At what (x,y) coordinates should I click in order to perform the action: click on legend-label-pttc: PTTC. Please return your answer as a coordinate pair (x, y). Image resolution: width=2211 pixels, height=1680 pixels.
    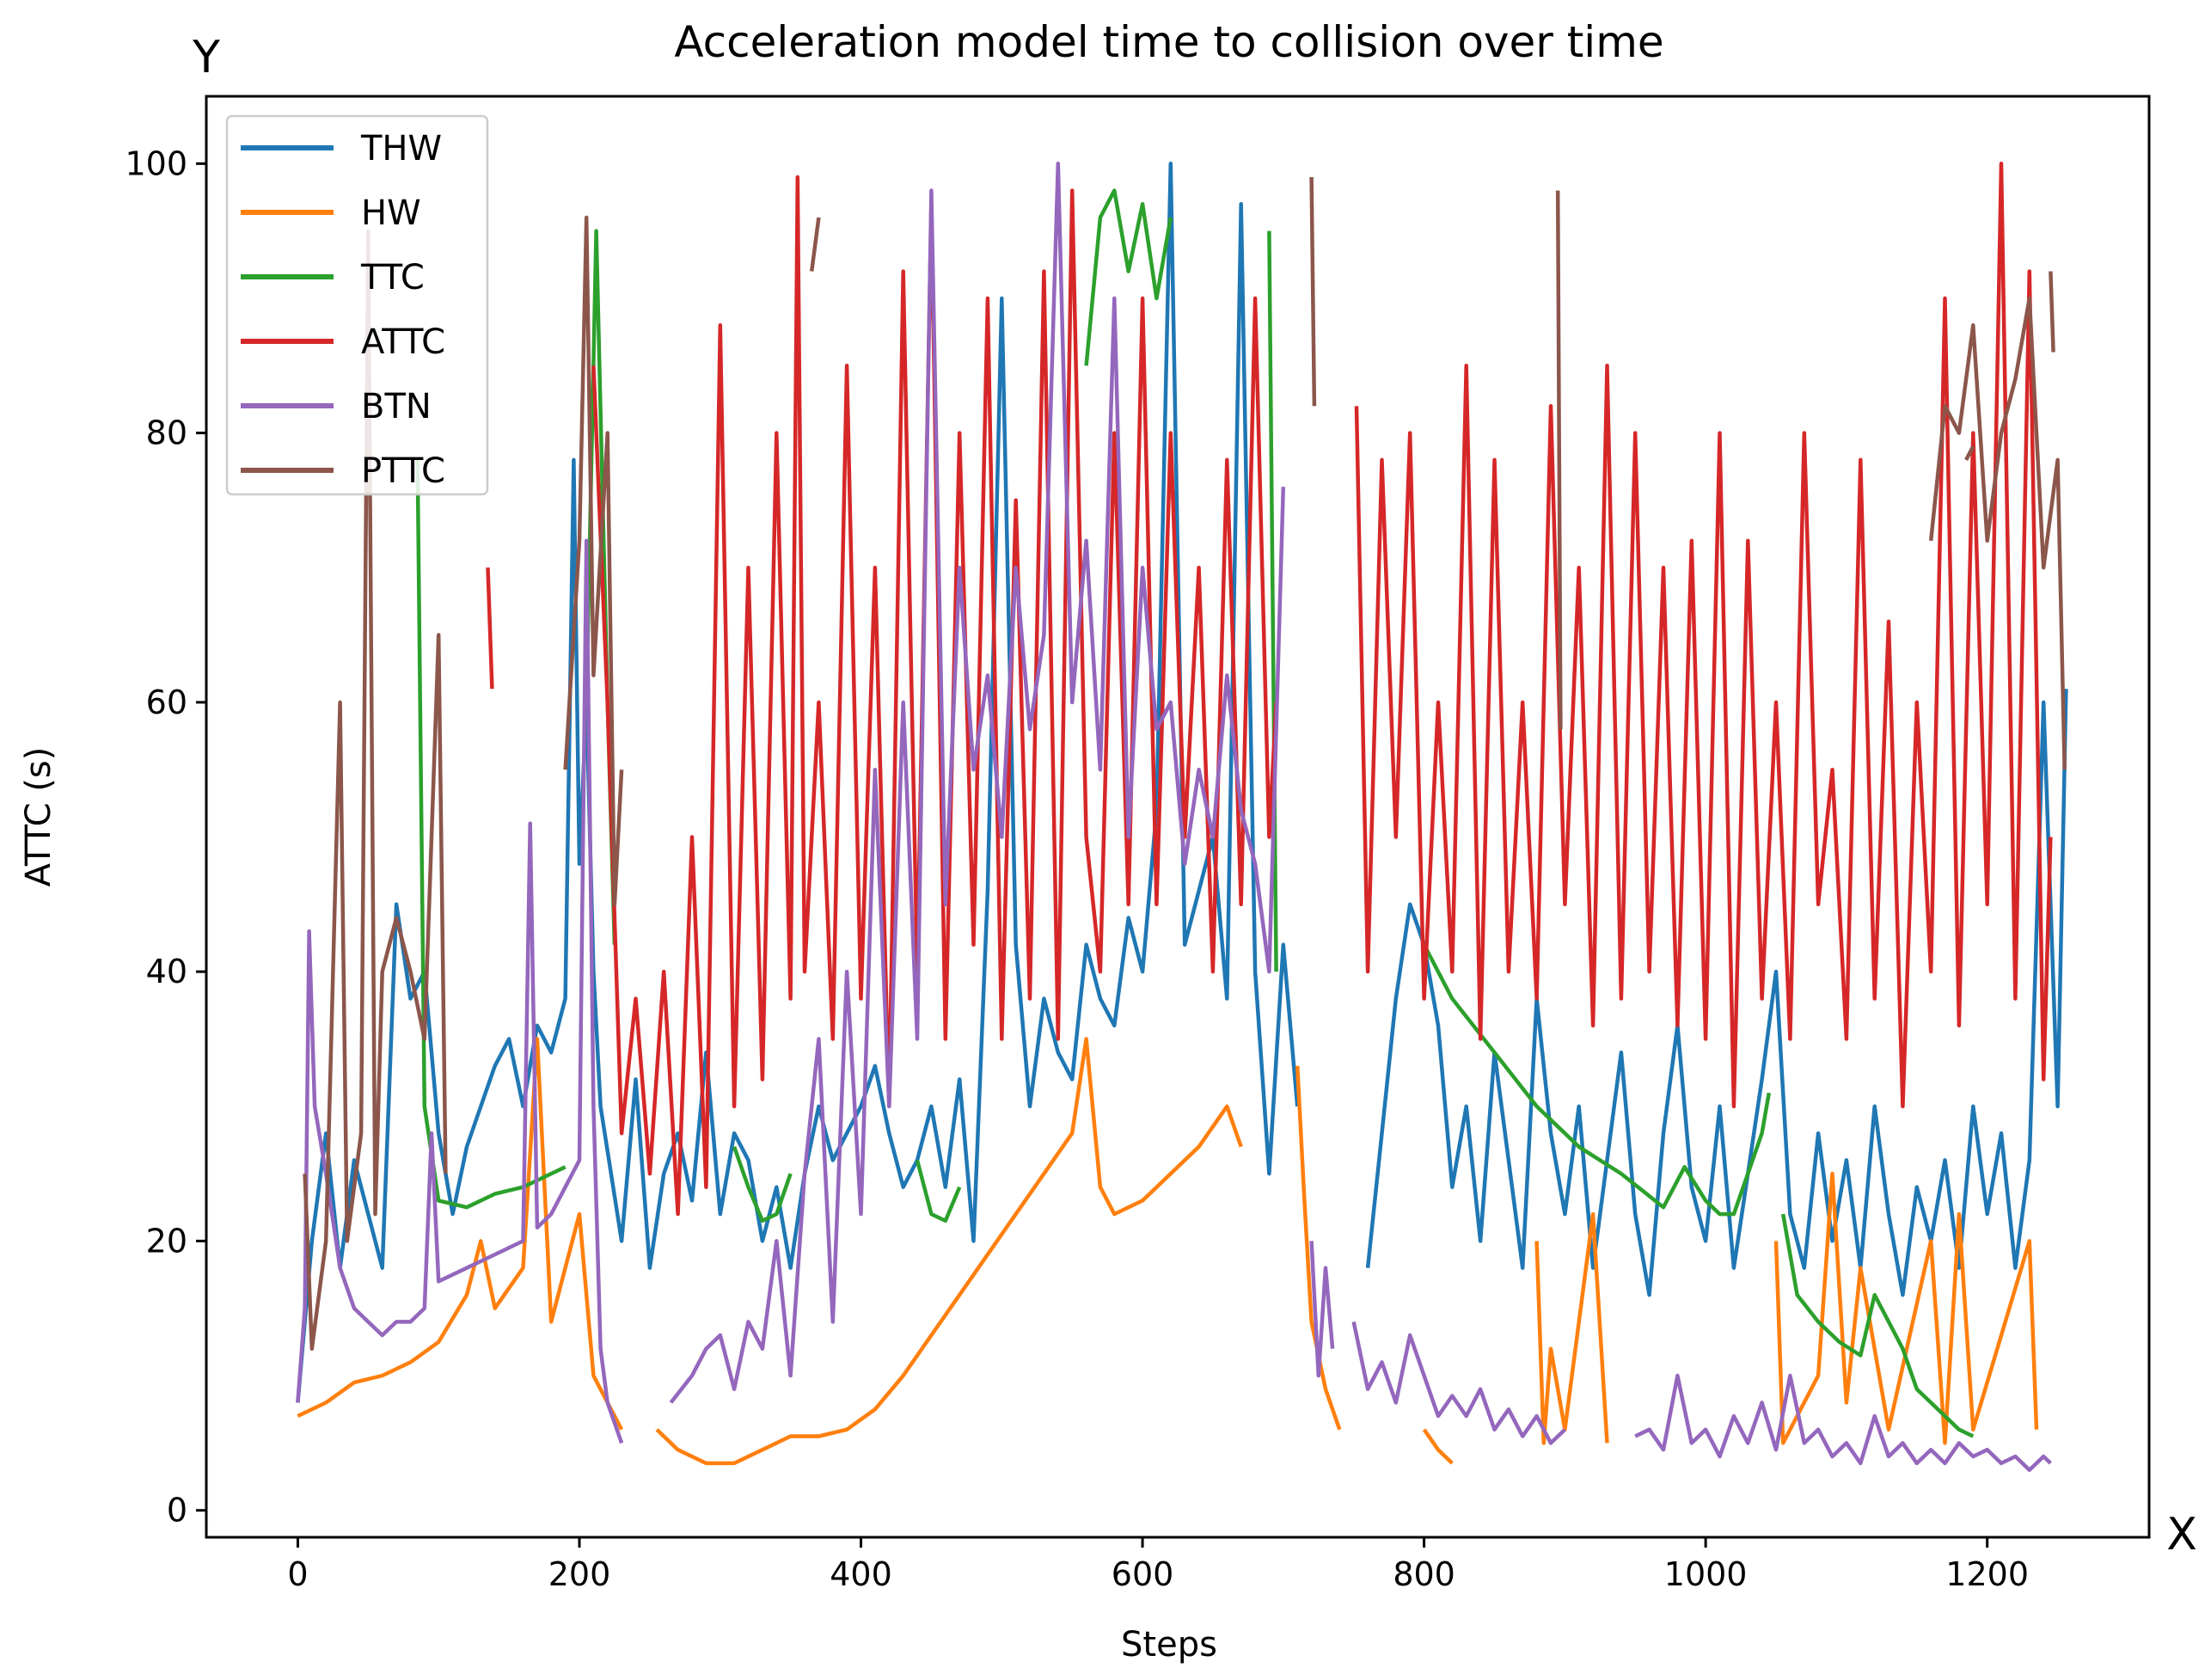
    Looking at the image, I should click on (403, 471).